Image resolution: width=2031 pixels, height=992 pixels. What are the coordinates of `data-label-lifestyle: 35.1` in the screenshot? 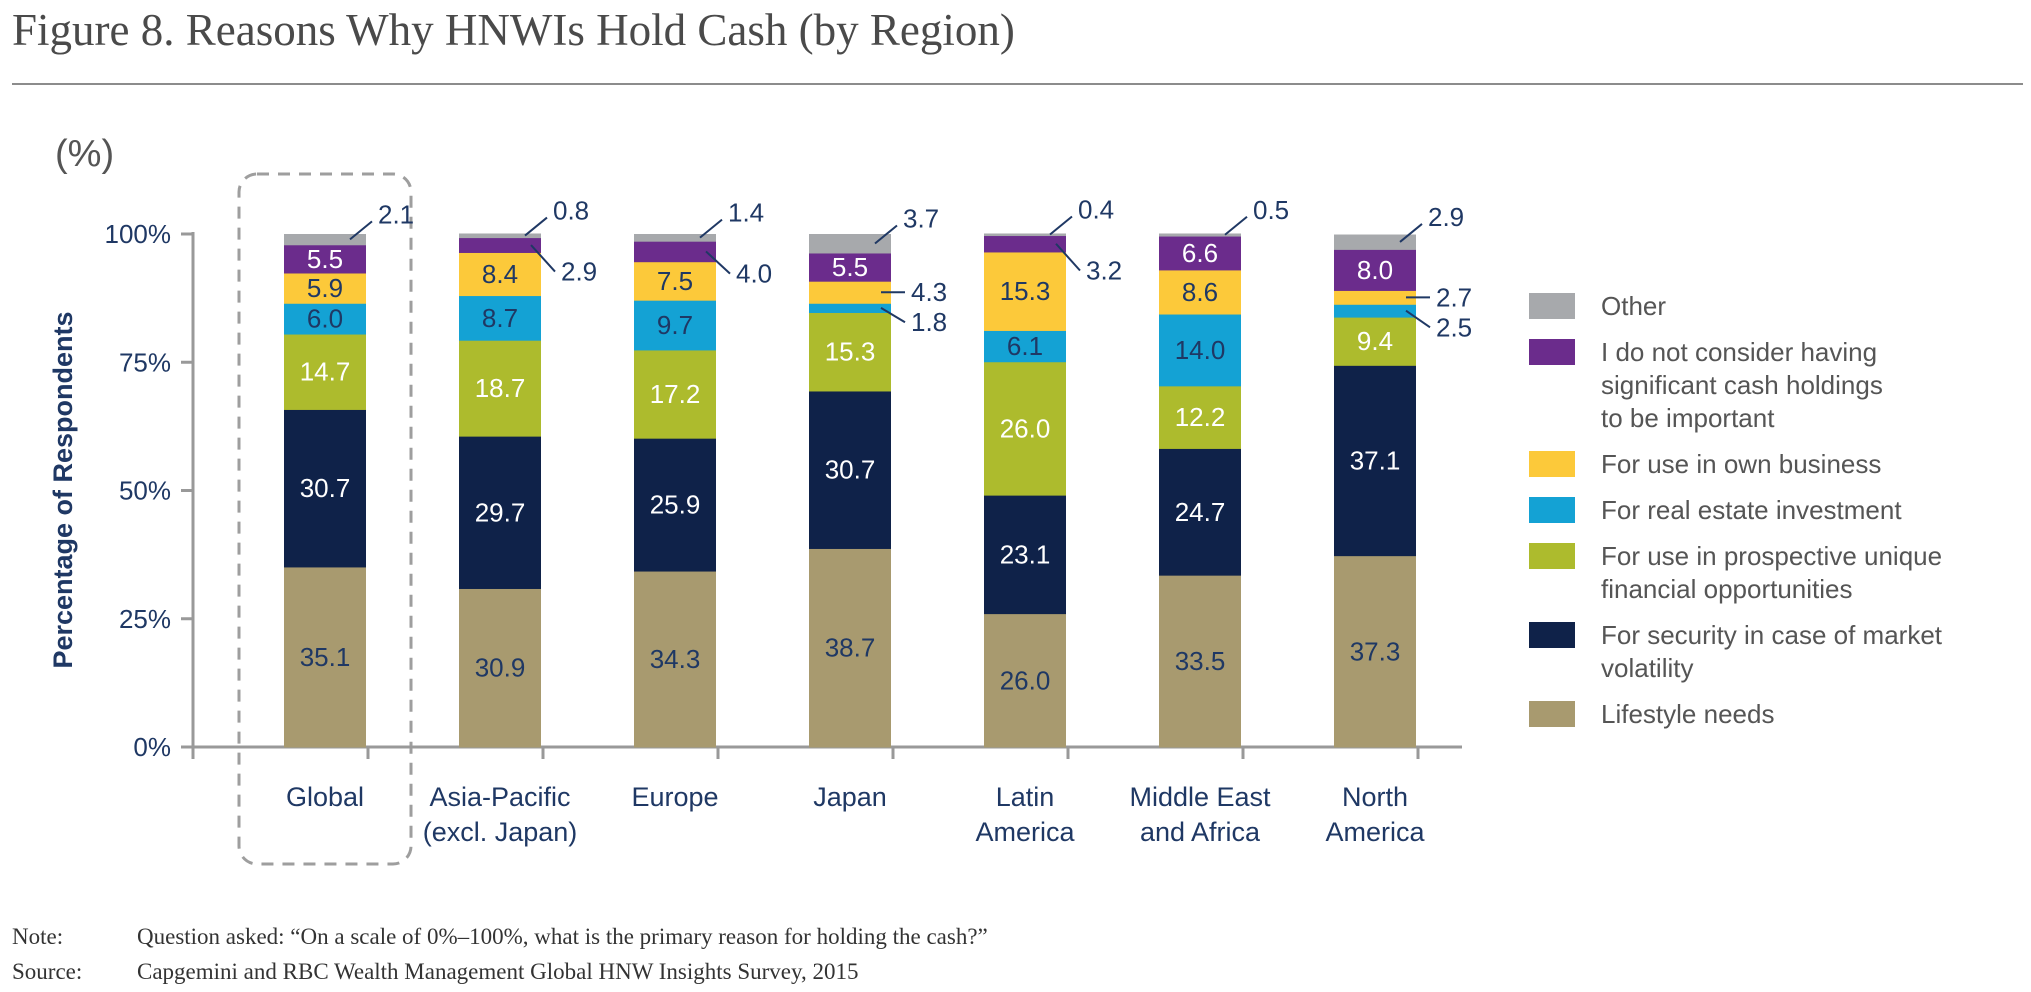 It's located at (325, 657).